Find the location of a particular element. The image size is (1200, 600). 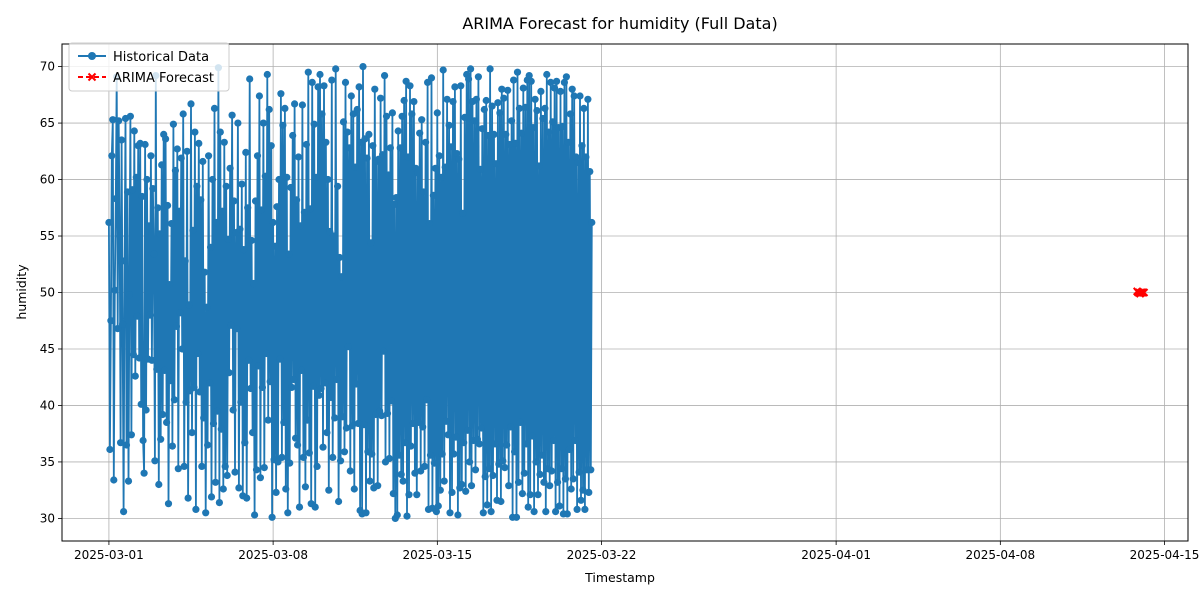

x-axis-label: Timestamp is located at coordinates (619, 577).